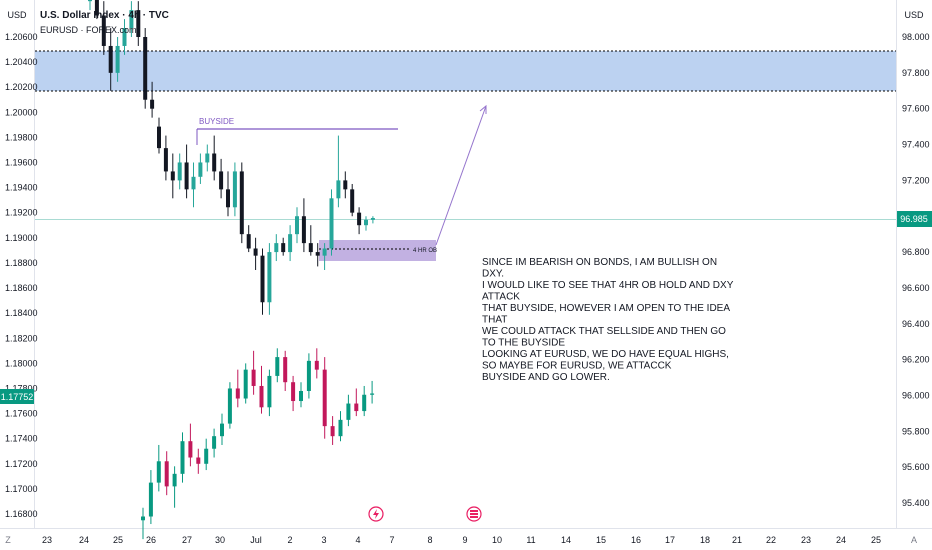  I want to click on right-tick-label: 95.400, so click(916, 503).